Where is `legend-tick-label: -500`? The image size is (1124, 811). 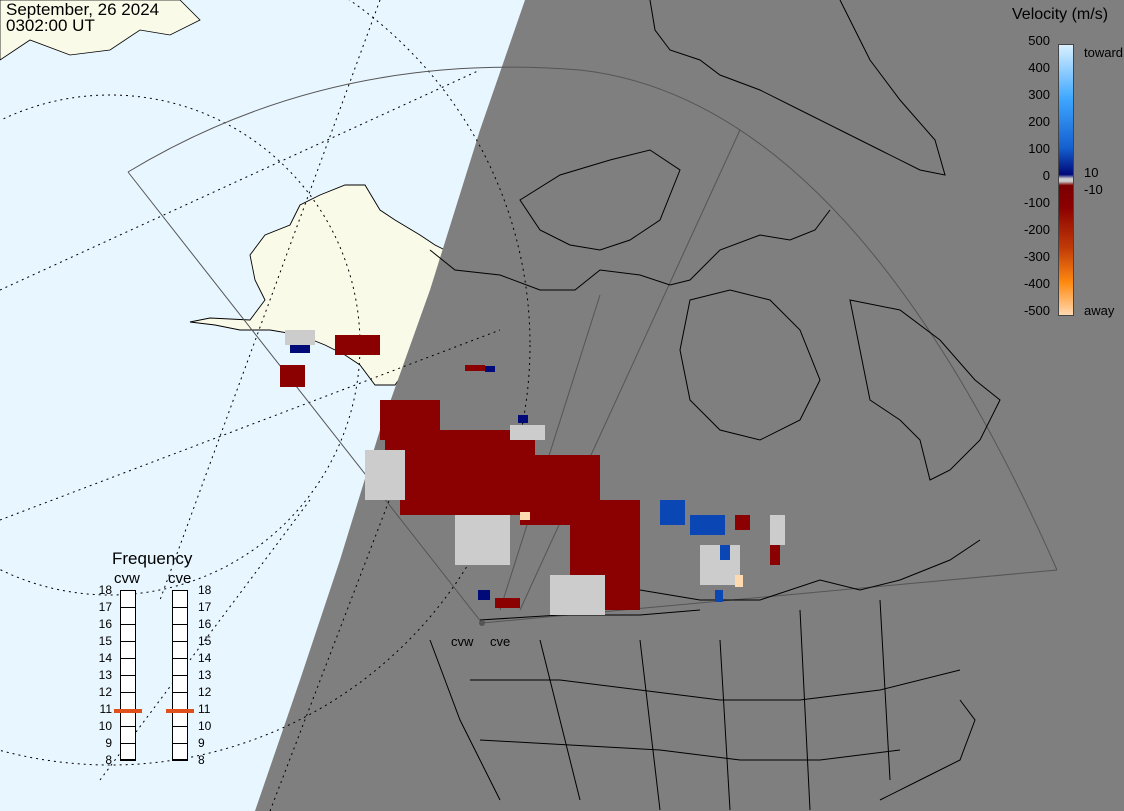
legend-tick-label: -500 is located at coordinates (1036, 310).